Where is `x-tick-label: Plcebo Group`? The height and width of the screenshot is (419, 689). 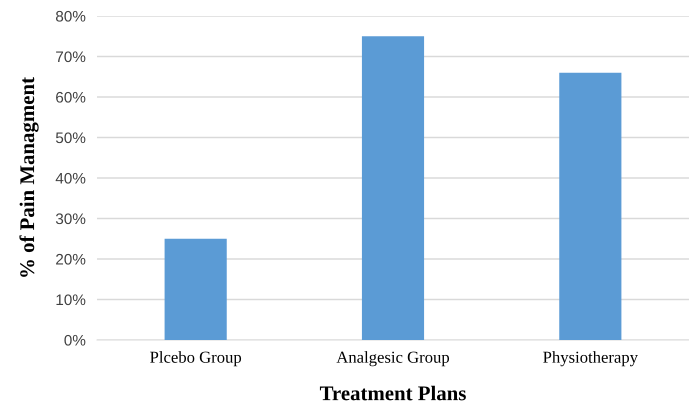 x-tick-label: Plcebo Group is located at coordinates (196, 358).